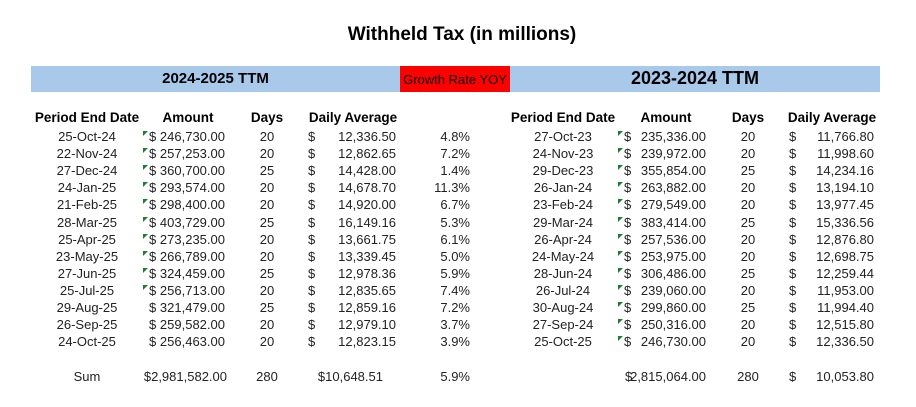 The image size is (916, 407). What do you see at coordinates (87, 171) in the screenshot?
I see `left-row-date: 27-Dec-24` at bounding box center [87, 171].